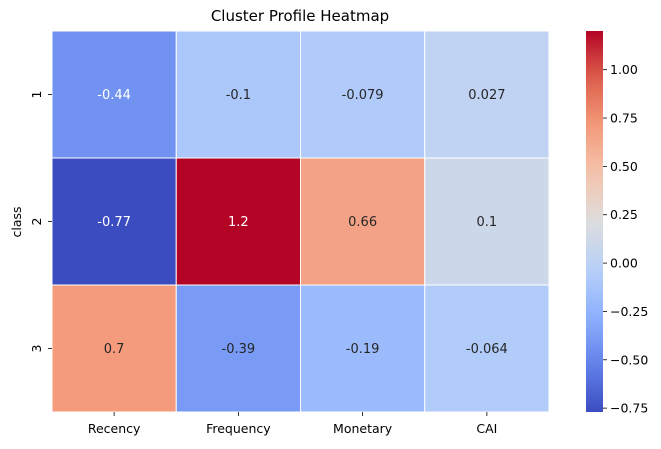 The height and width of the screenshot is (449, 661). What do you see at coordinates (238, 428) in the screenshot?
I see `x-tick-label: Frequency` at bounding box center [238, 428].